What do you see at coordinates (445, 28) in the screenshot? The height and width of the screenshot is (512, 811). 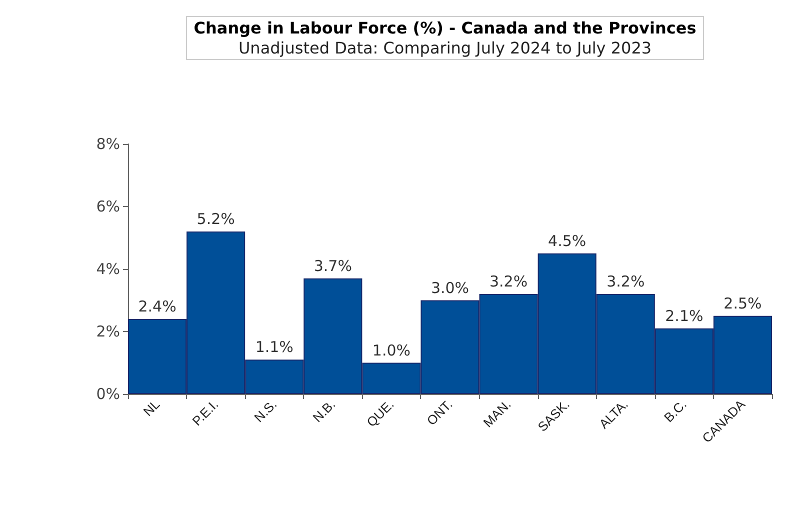 I see `chart-title: Change in Labour Force (%) - Canada and the Provinces` at bounding box center [445, 28].